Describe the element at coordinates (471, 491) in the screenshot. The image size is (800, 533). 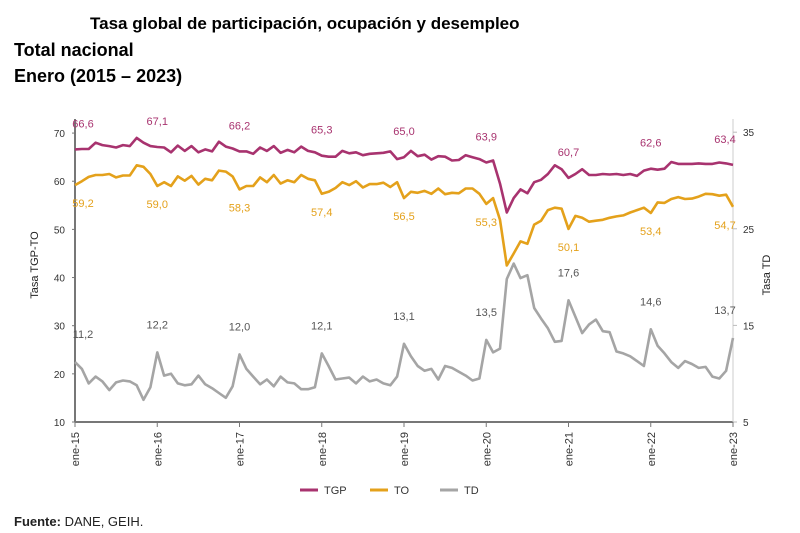
I see `legend-label-td: TD` at that location.